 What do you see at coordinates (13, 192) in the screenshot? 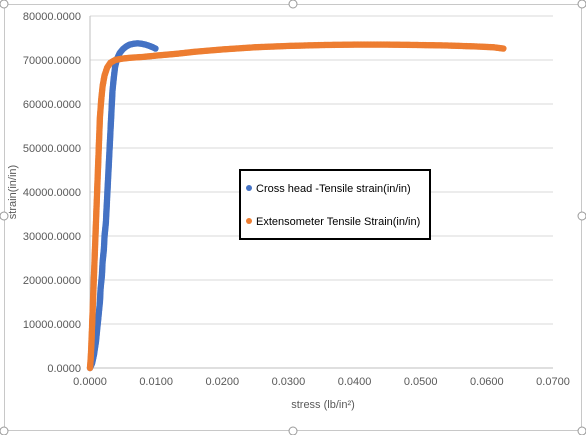
I see `y-axis-title: strain(in/in)` at bounding box center [13, 192].